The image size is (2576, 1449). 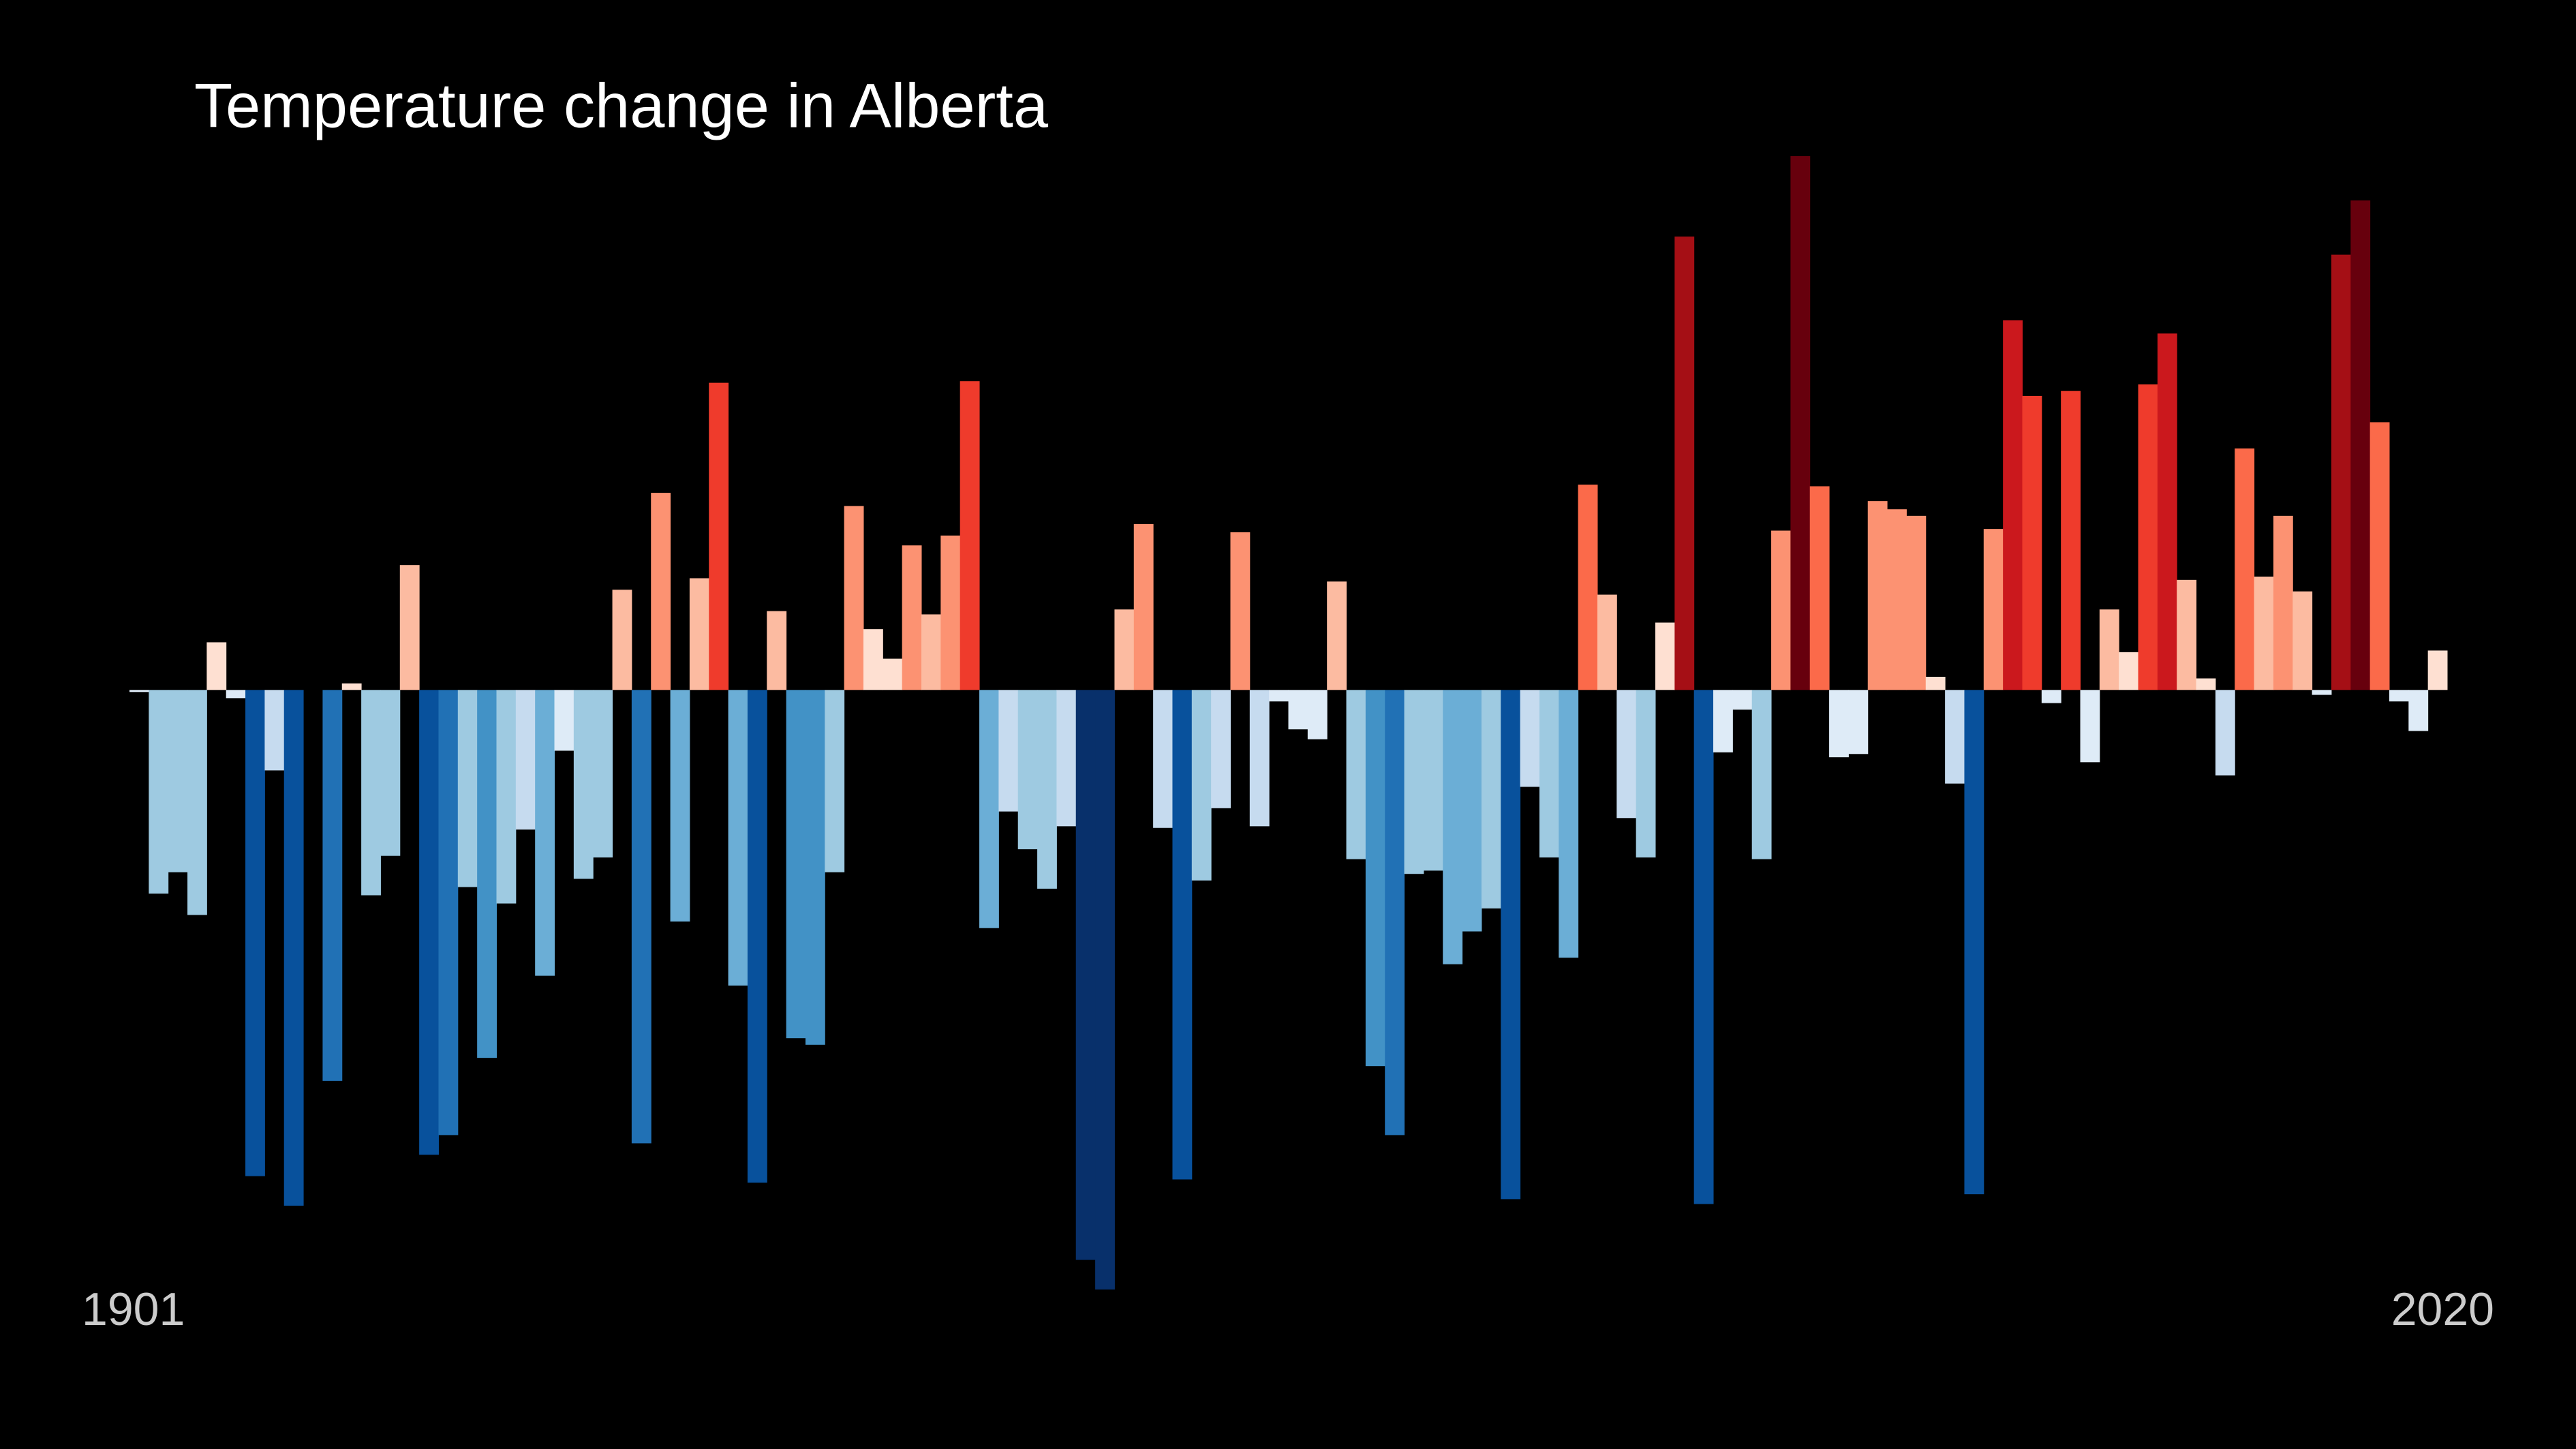 What do you see at coordinates (133, 1309) in the screenshot?
I see `x-tick-label: 1901` at bounding box center [133, 1309].